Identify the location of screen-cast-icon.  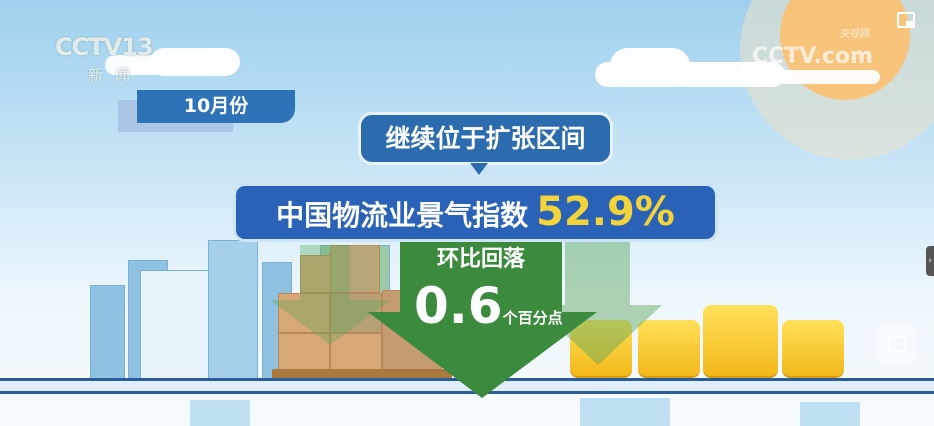
(906, 20).